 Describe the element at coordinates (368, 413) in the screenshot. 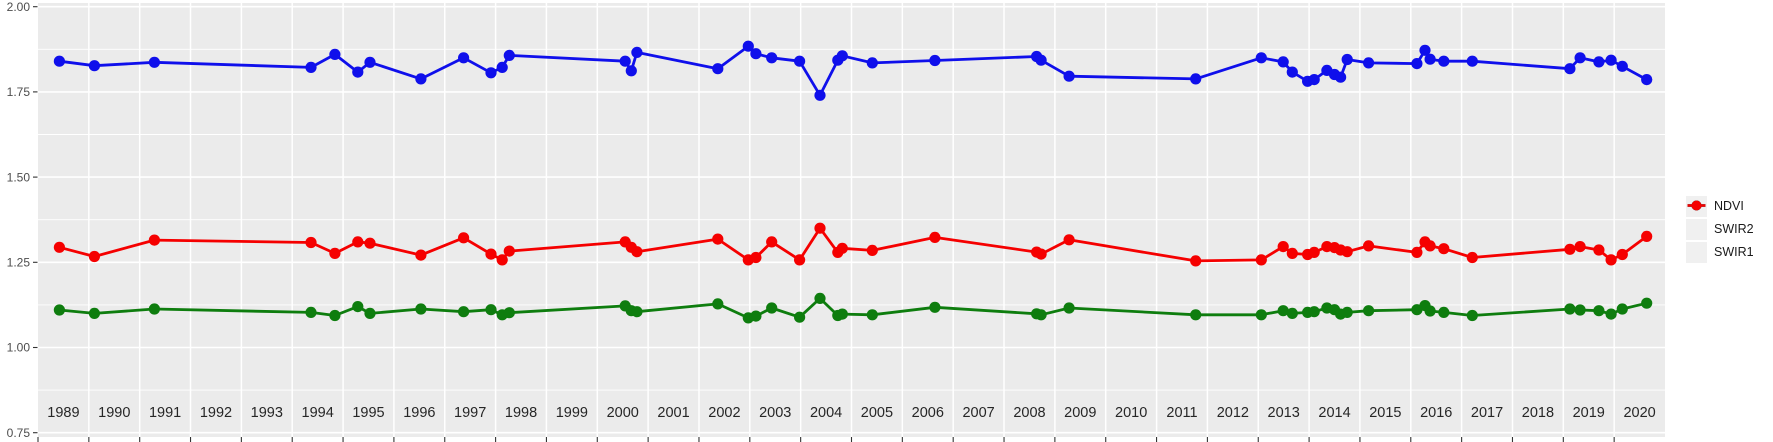

I see `x-tick-label: 1995` at that location.